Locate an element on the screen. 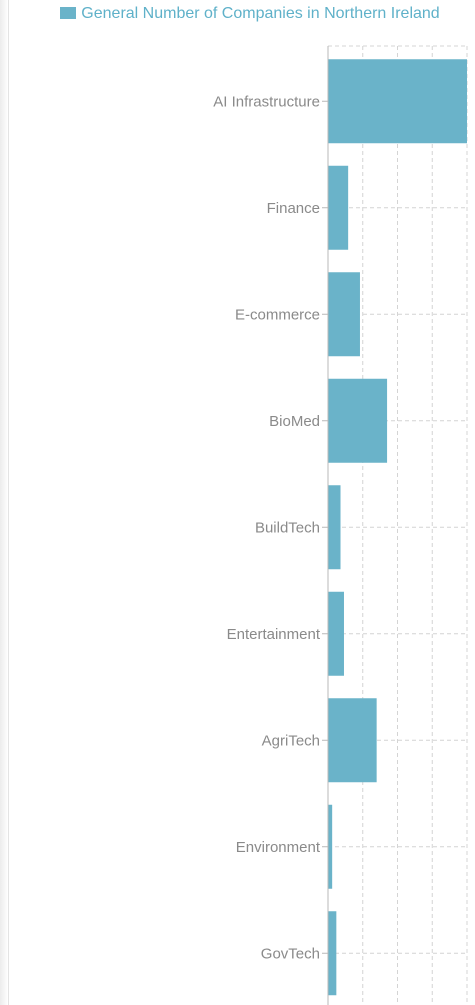 This screenshot has height=1005, width=475. bar-environment is located at coordinates (330, 846).